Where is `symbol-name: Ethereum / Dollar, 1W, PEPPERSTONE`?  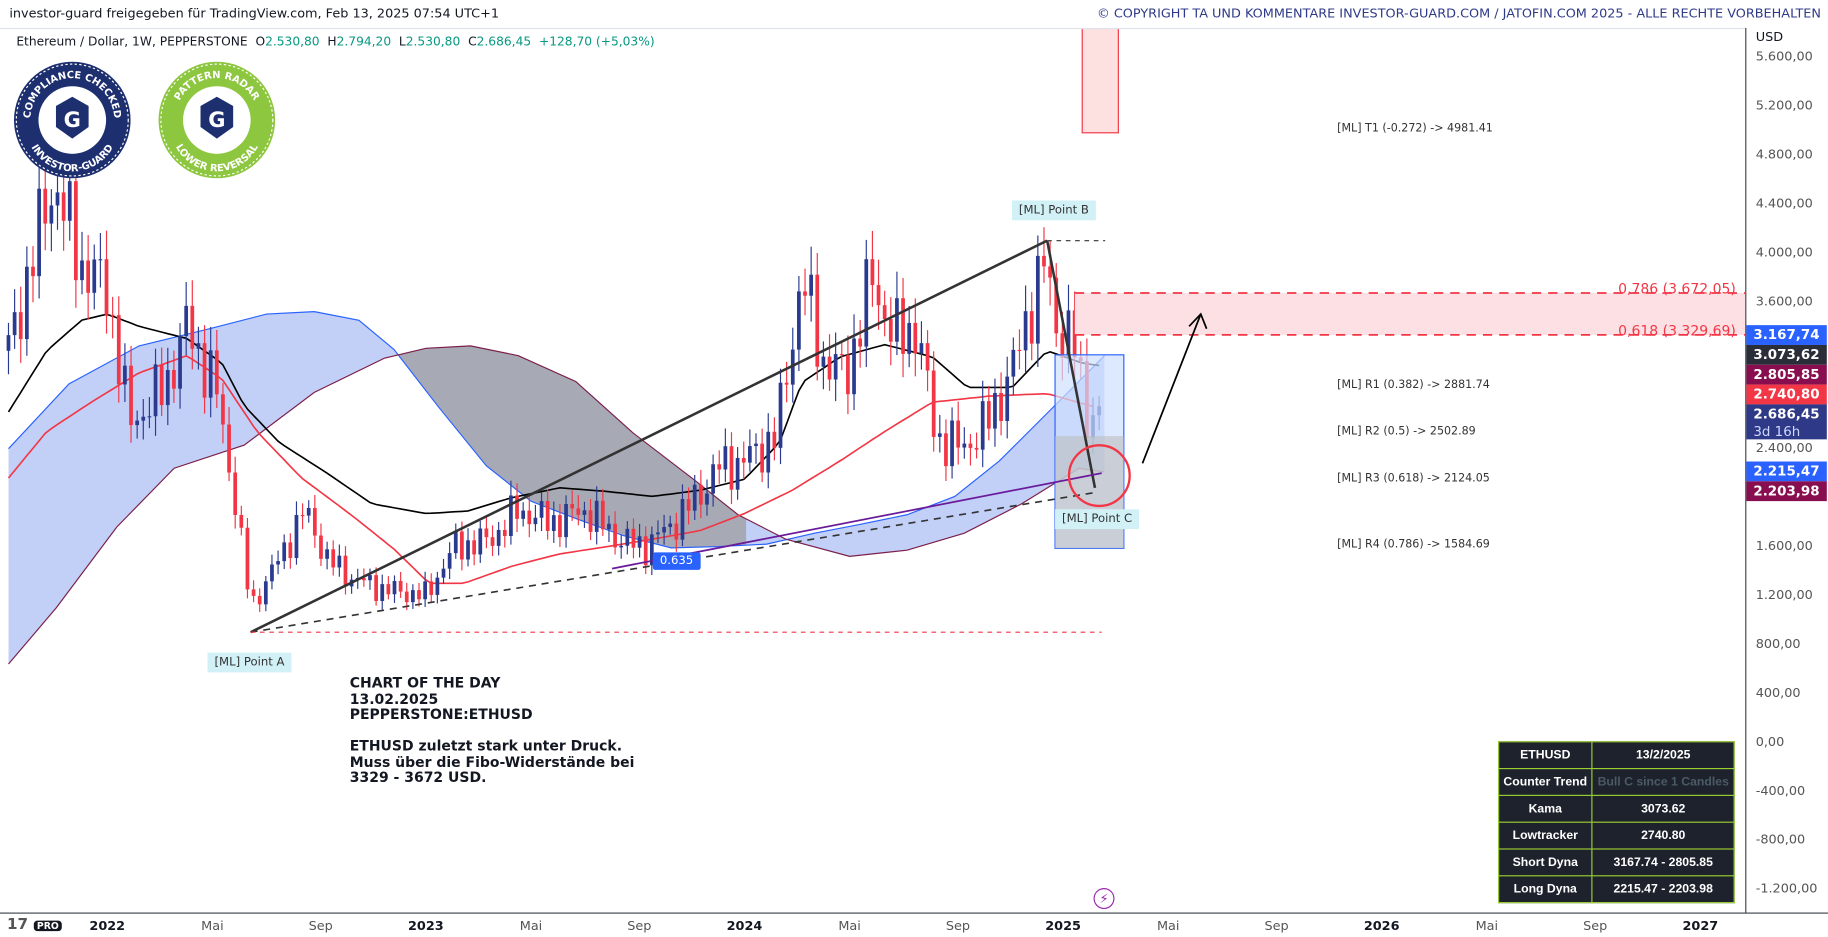
symbol-name: Ethereum / Dollar, 1W, PEPPERSTONE is located at coordinates (132, 41).